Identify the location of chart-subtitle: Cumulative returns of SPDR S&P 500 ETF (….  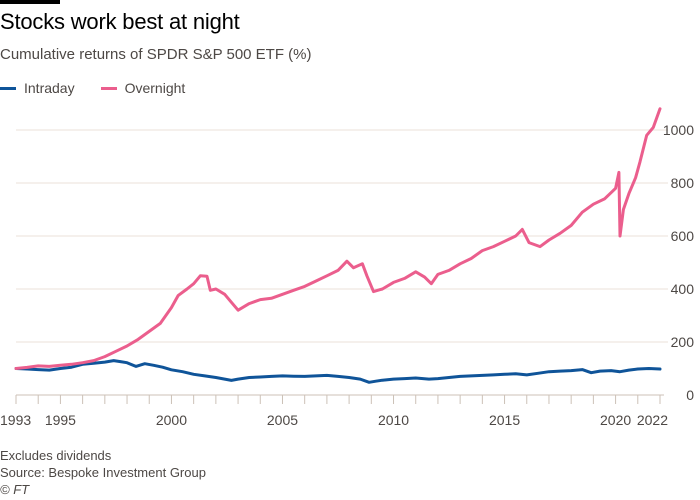
(156, 54).